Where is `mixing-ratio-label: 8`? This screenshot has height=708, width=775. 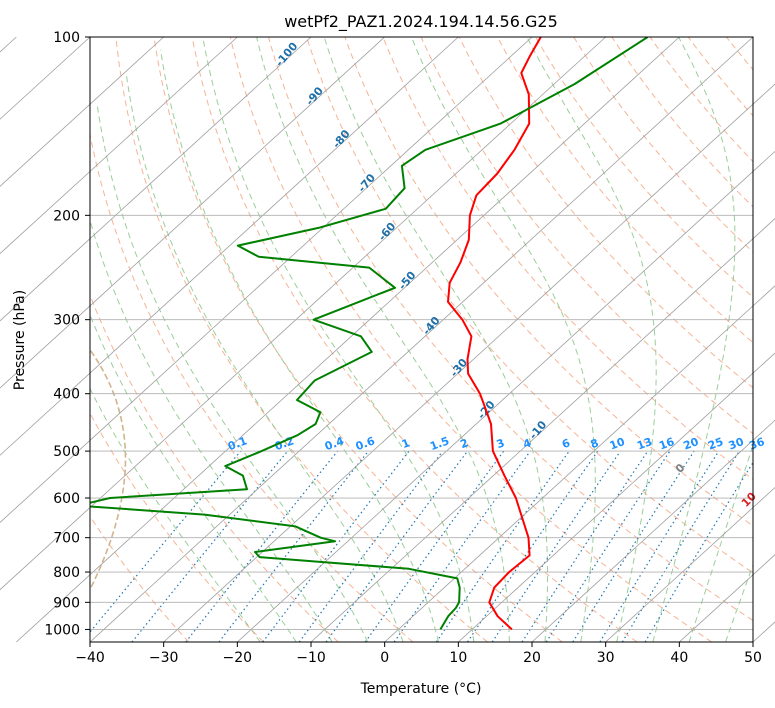 mixing-ratio-label: 8 is located at coordinates (595, 443).